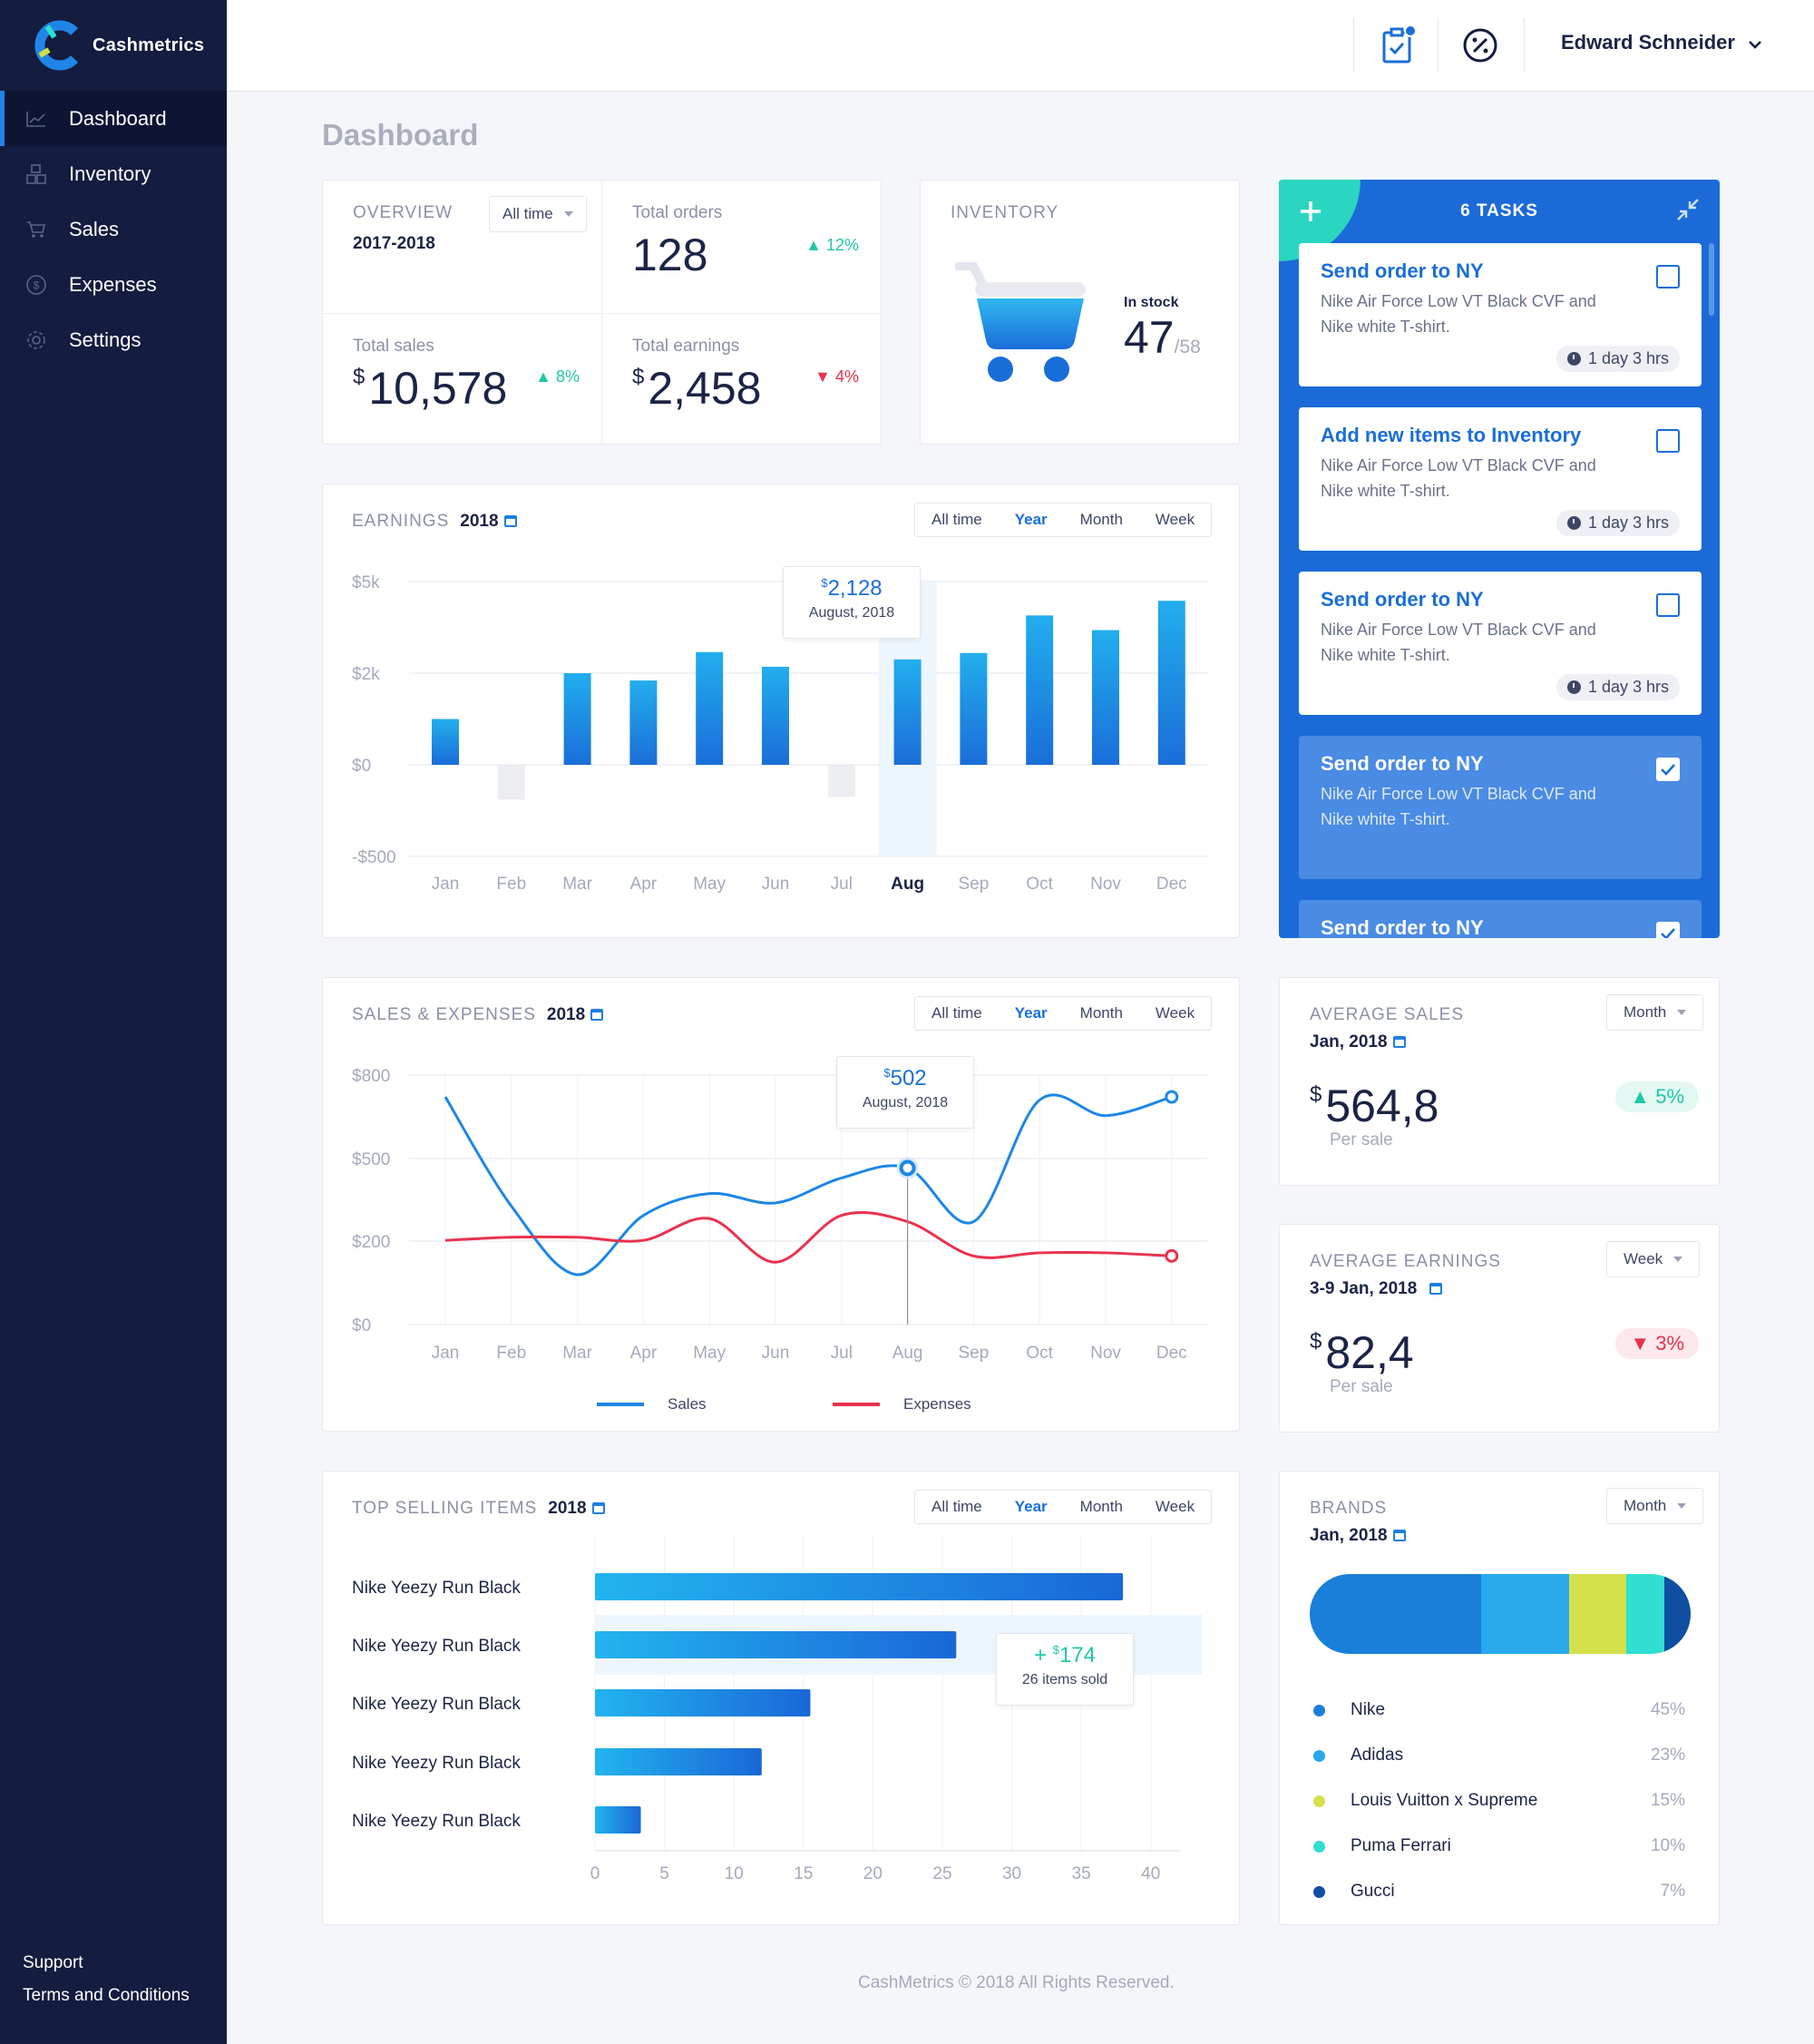 Image resolution: width=1814 pixels, height=2044 pixels. What do you see at coordinates (119, 45) in the screenshot?
I see `app-logo: Cashmetrics` at bounding box center [119, 45].